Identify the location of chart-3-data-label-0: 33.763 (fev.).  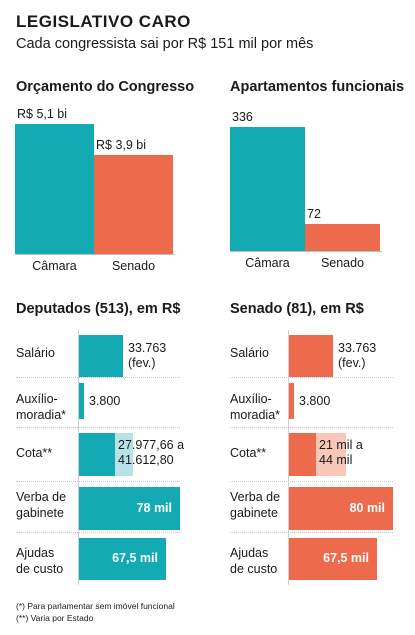
(357, 355).